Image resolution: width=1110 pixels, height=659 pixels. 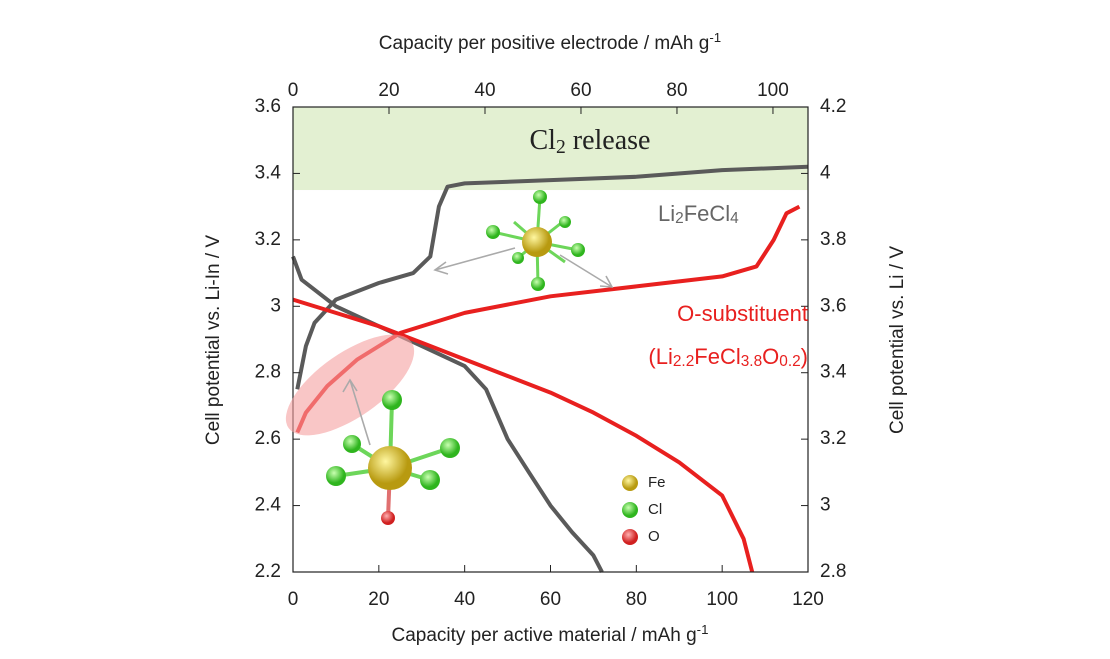 What do you see at coordinates (388, 90) in the screenshot?
I see `x2-tick-label: 20` at bounding box center [388, 90].